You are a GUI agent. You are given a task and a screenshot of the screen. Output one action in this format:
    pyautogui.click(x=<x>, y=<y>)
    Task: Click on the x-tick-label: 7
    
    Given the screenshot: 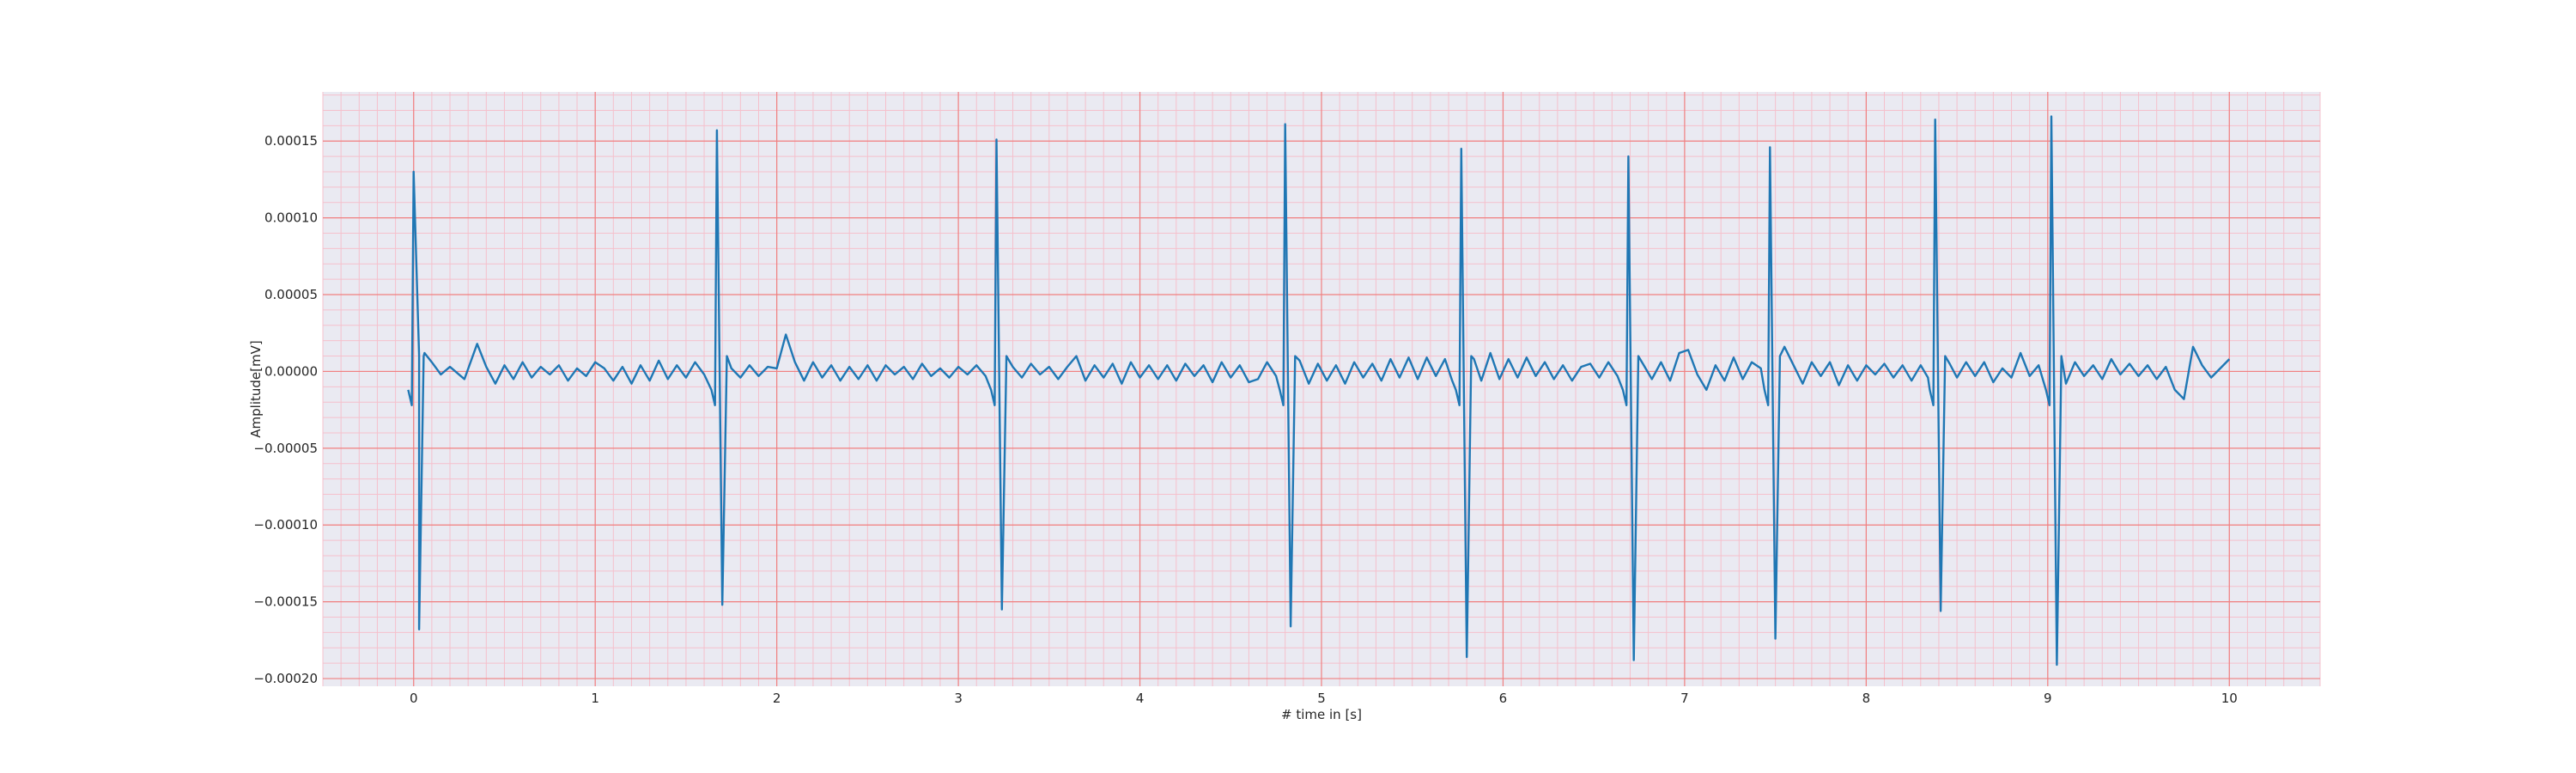 What is the action you would take?
    pyautogui.click(x=1685, y=698)
    